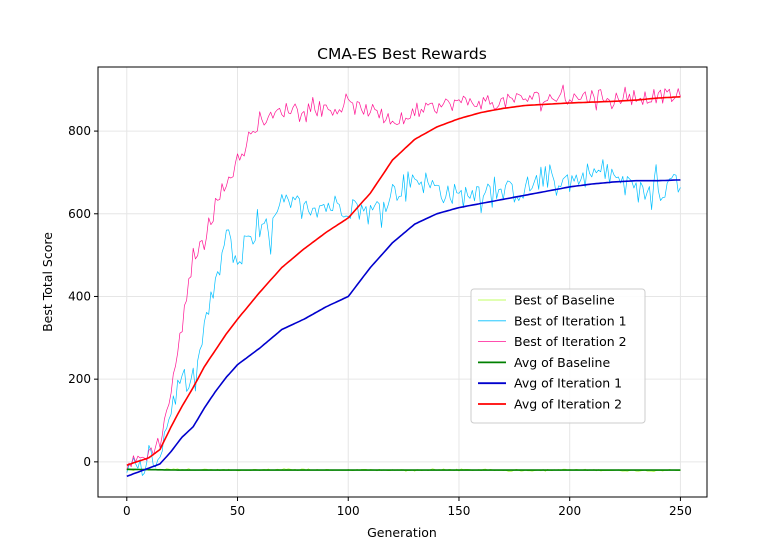 The width and height of the screenshot is (784, 558). I want to click on x-axis: 0 50 100 150 200 250, so click(407, 507).